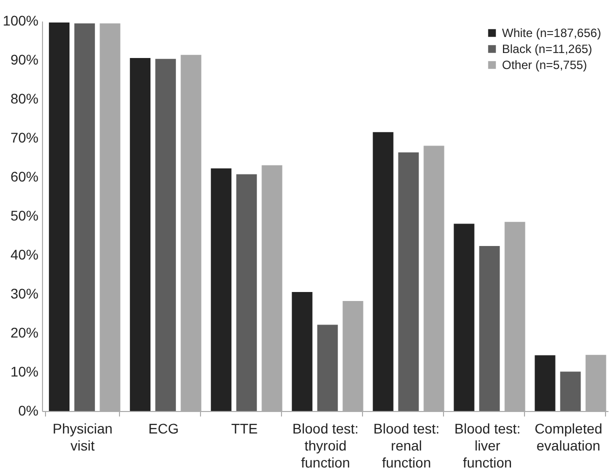 The image size is (612, 474). What do you see at coordinates (545, 65) in the screenshot?
I see `legend-label: Other (n=5,755)` at bounding box center [545, 65].